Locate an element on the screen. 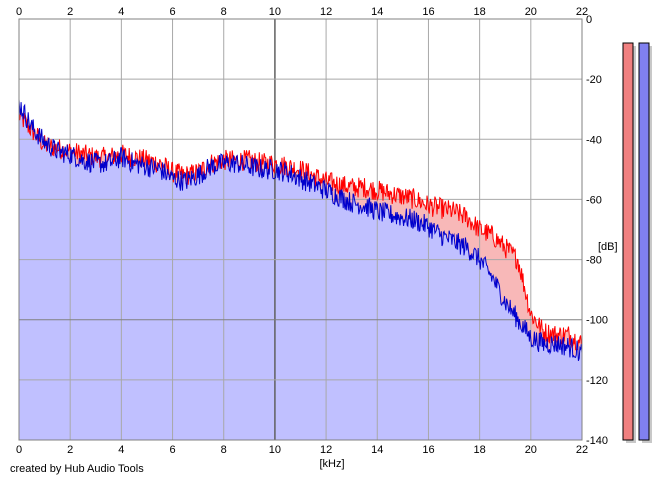 The image size is (664, 481). x-tick-label-bottom: 22 is located at coordinates (582, 450).